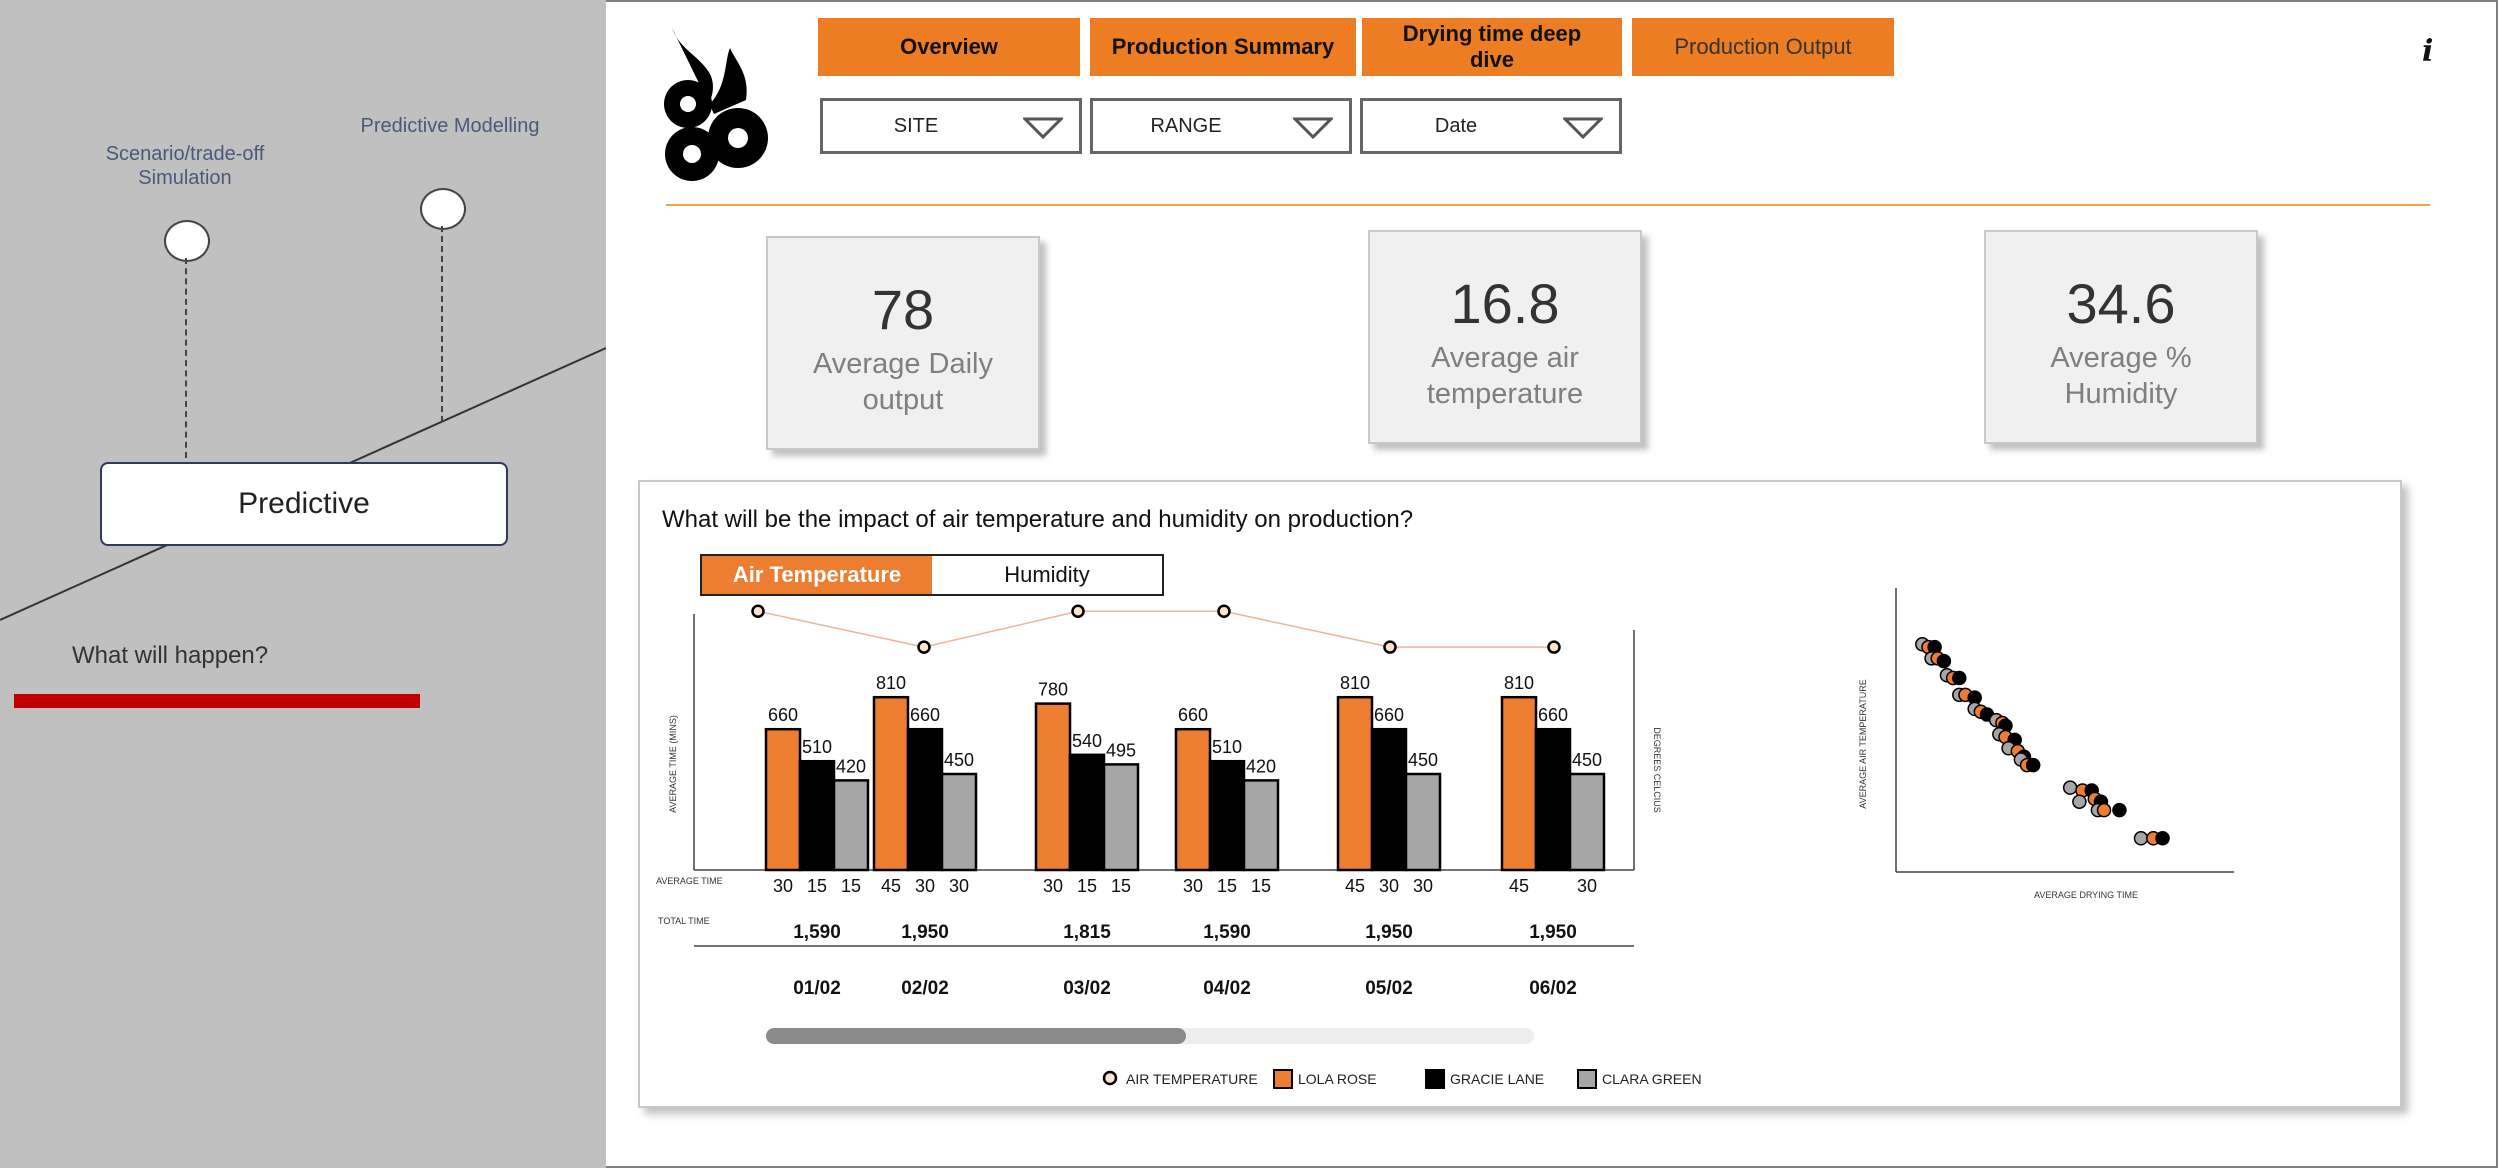  Describe the element at coordinates (450, 126) in the screenshot. I see `node-label-predictive-modelling-text: Predictive Modelling` at that location.